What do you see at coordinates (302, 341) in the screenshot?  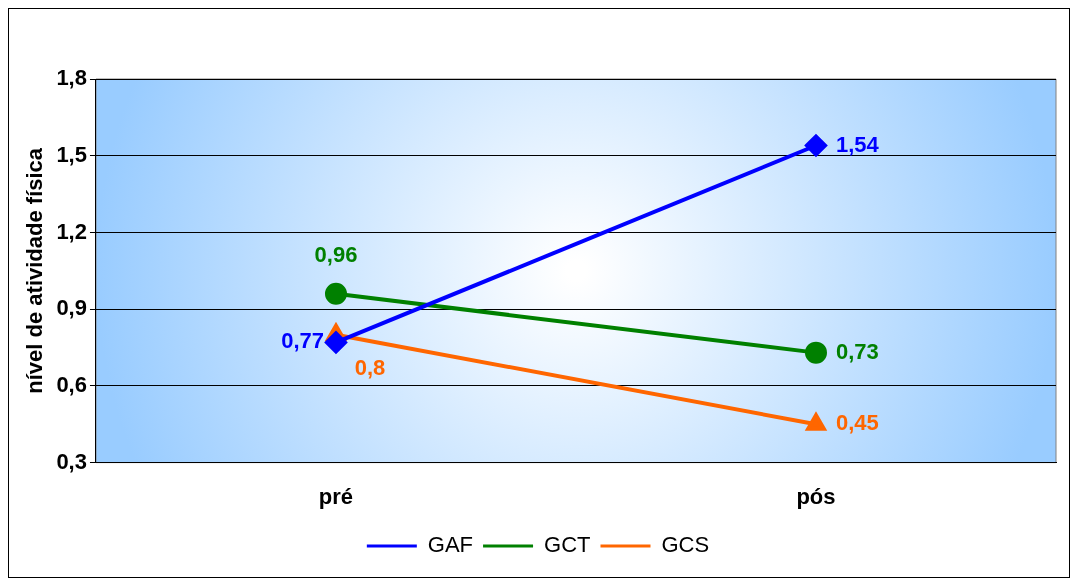 I see `data-label: 0,77` at bounding box center [302, 341].